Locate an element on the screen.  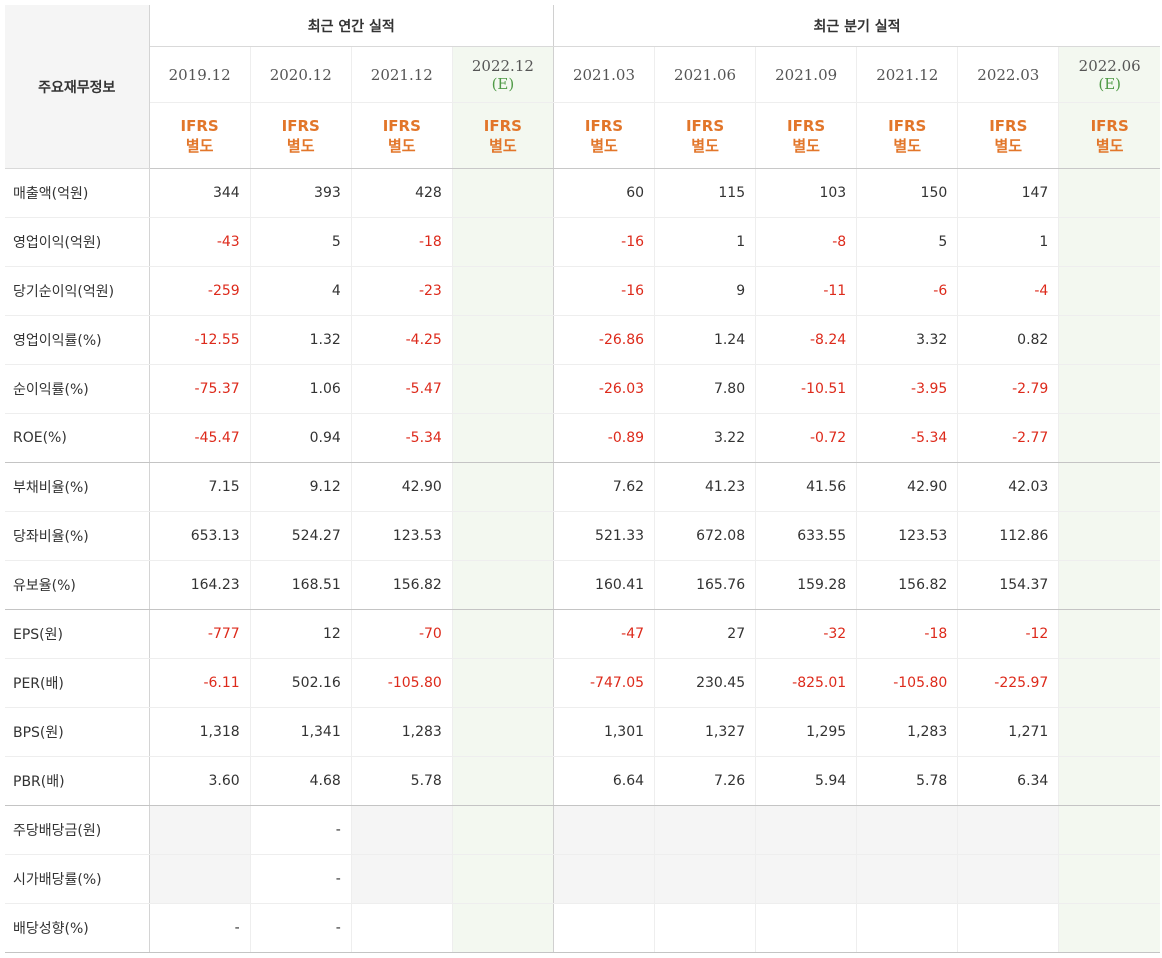
value-cell: 521.33 is located at coordinates (604, 536).